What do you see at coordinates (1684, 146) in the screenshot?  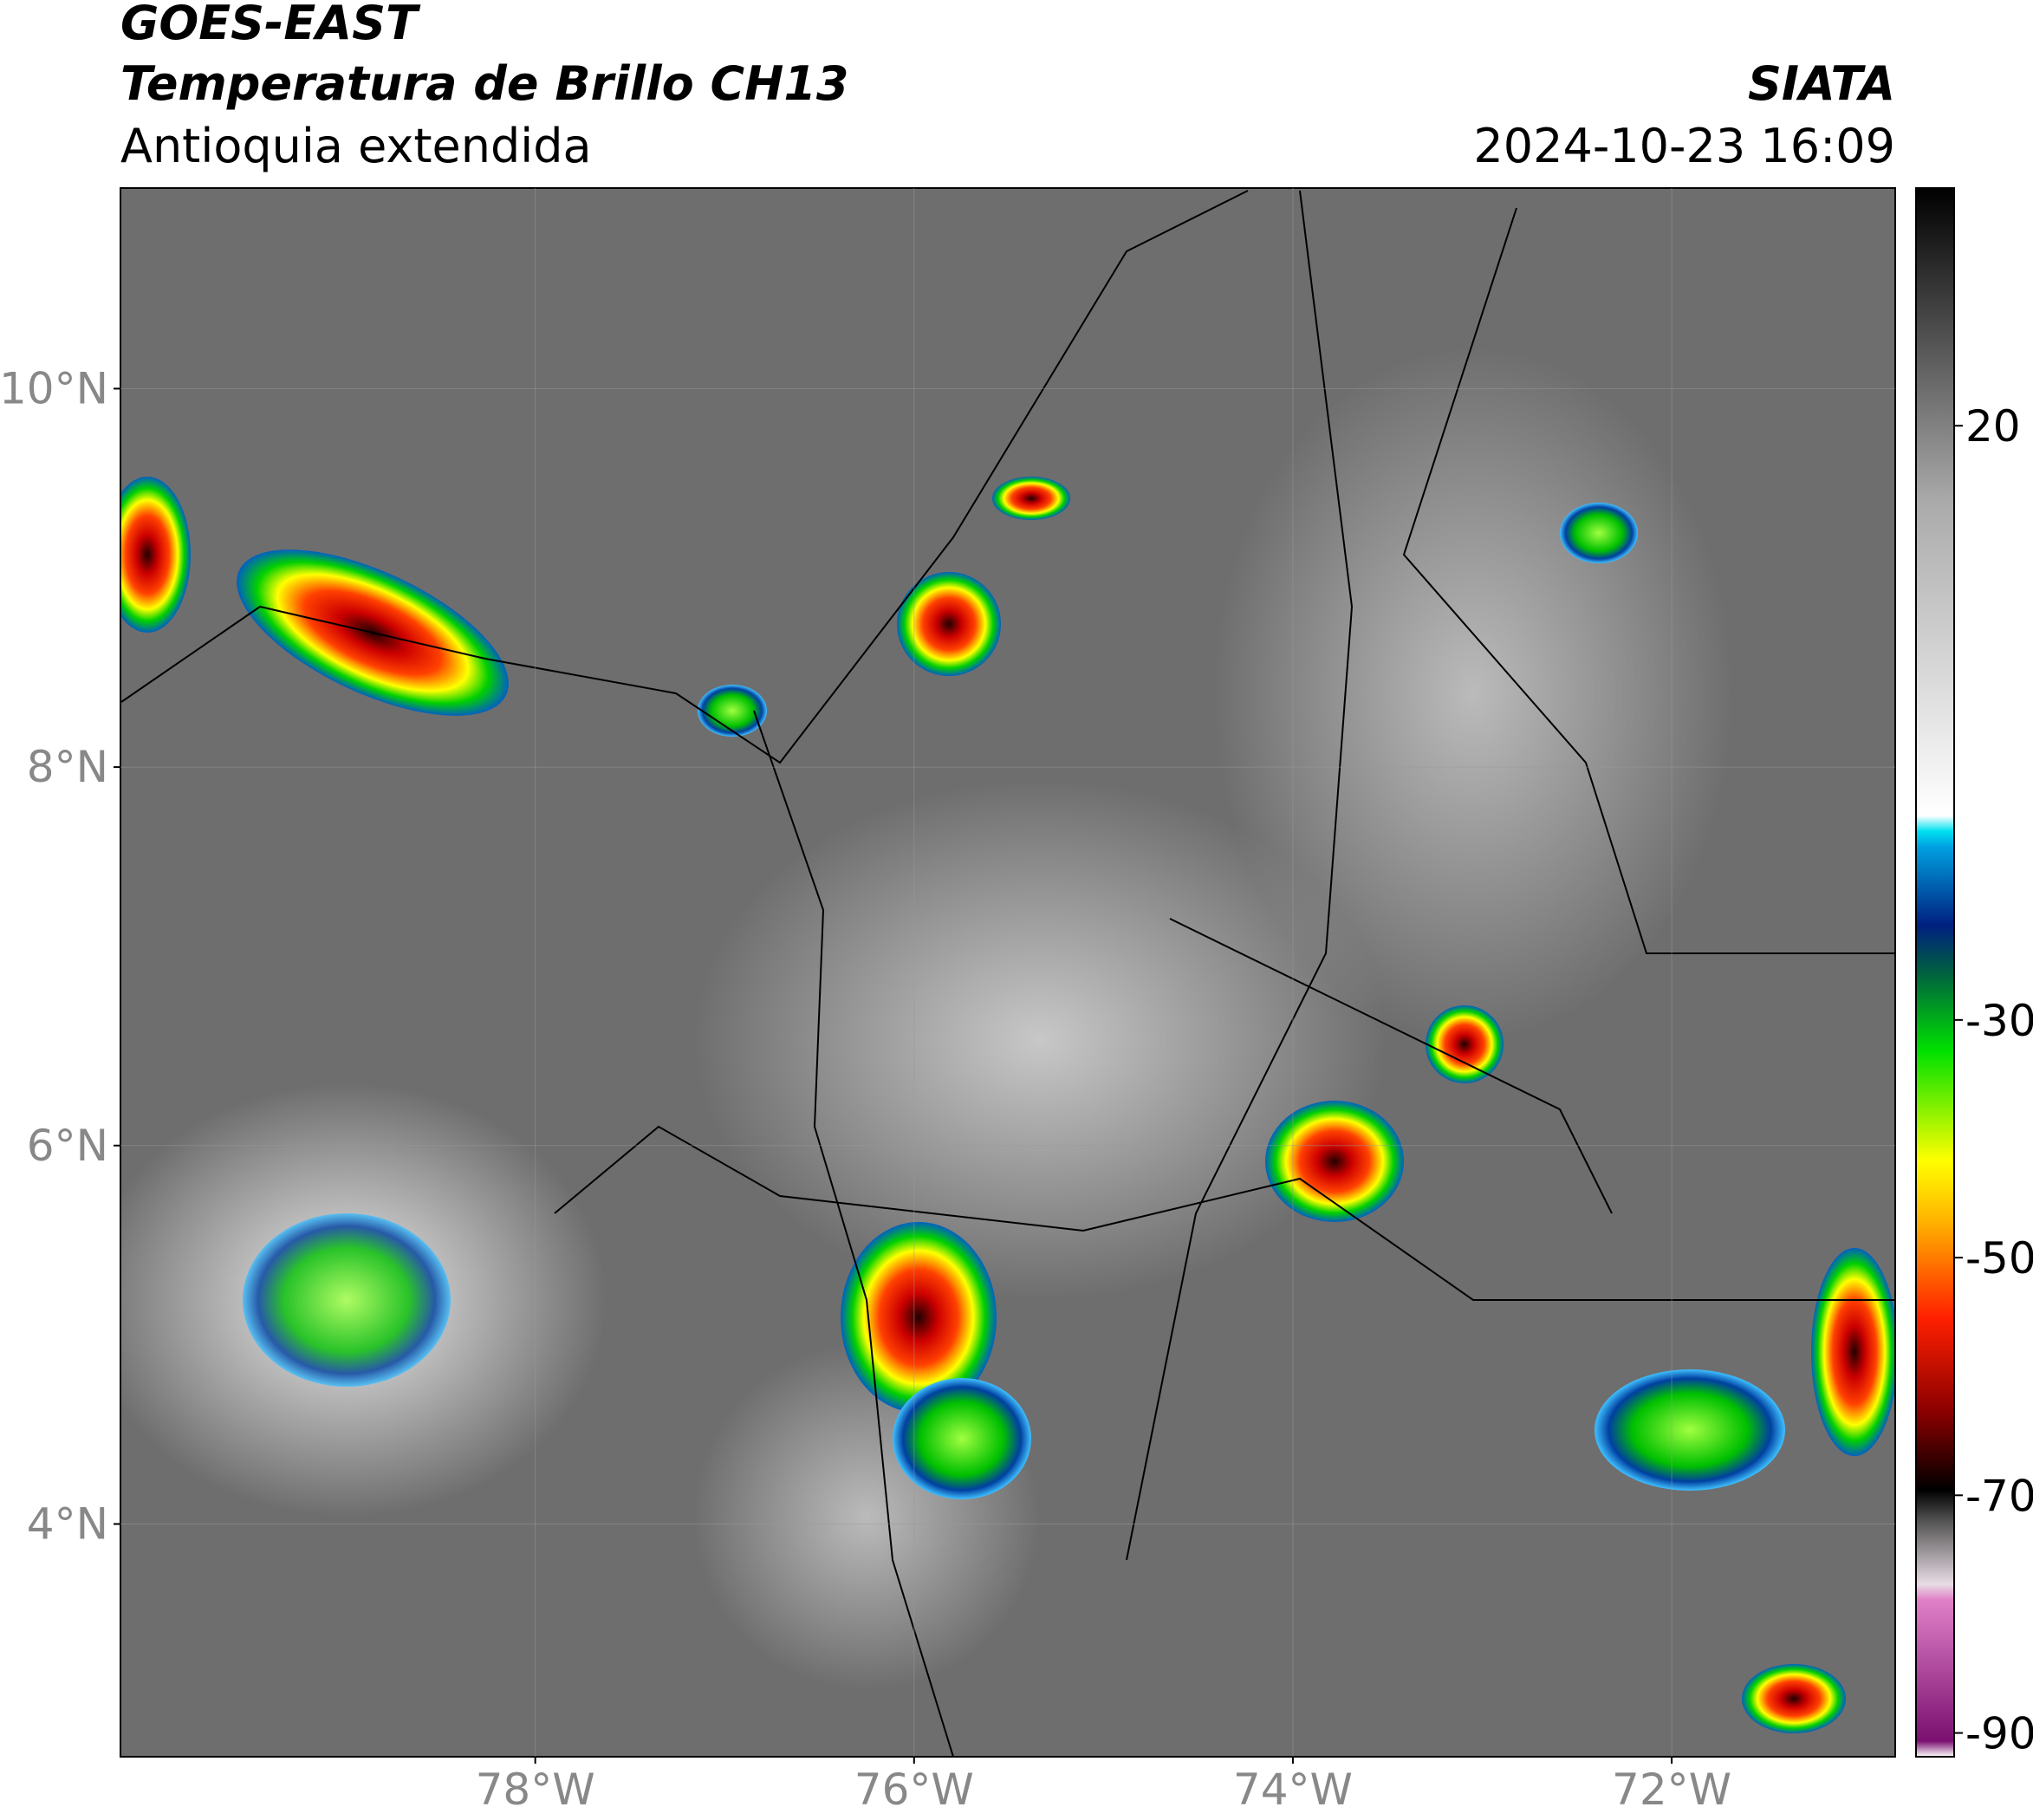 I see `datetime: 2024-10-23 16:09` at bounding box center [1684, 146].